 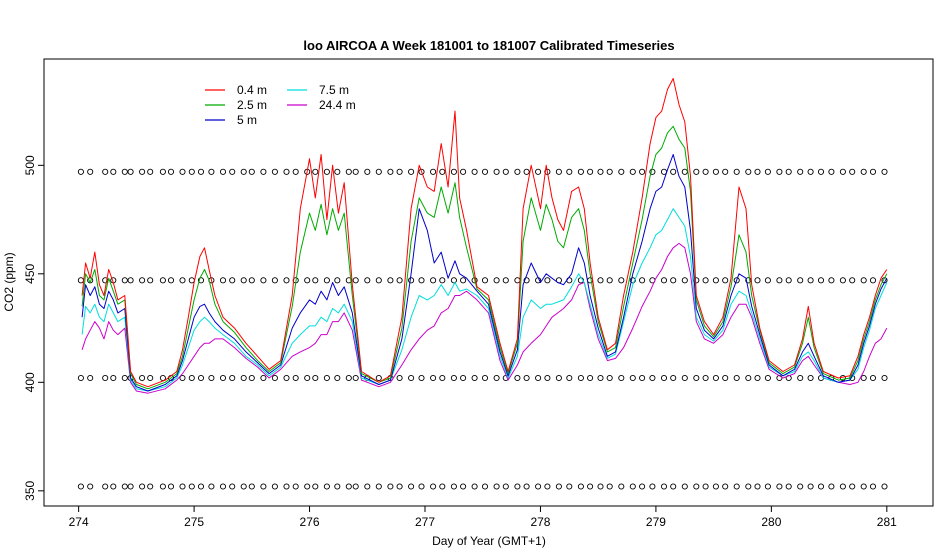 What do you see at coordinates (425, 522) in the screenshot?
I see `x-tick-label: 277` at bounding box center [425, 522].